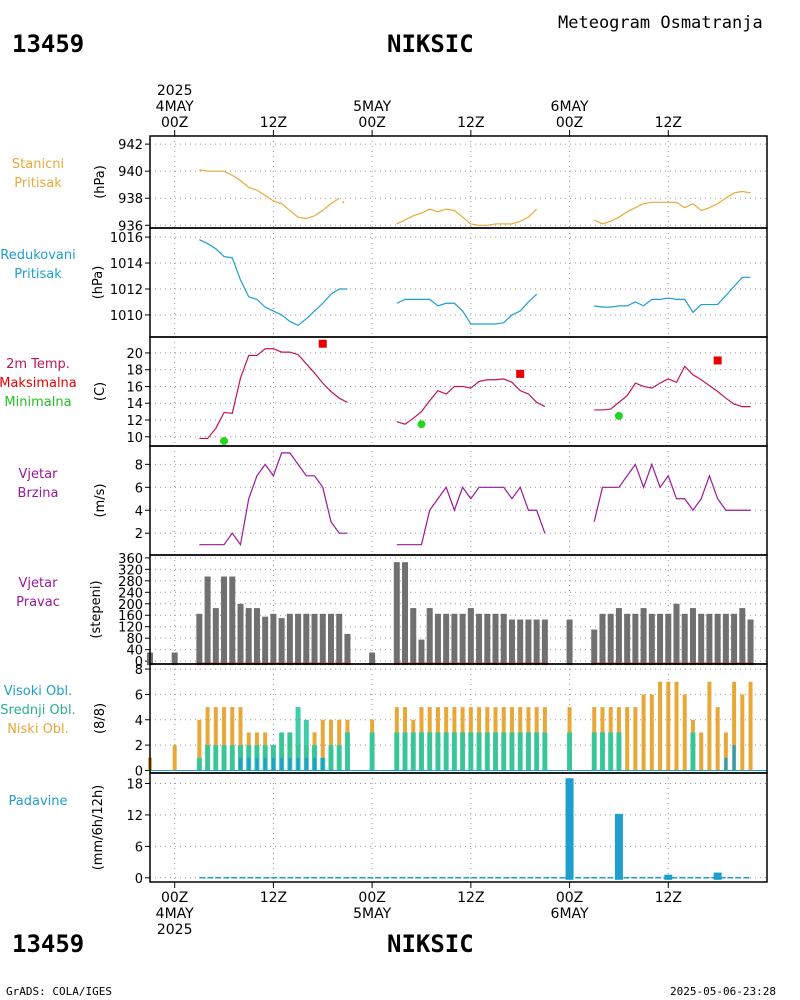  Describe the element at coordinates (38, 474) in the screenshot. I see `label-line: Vjetar` at that location.